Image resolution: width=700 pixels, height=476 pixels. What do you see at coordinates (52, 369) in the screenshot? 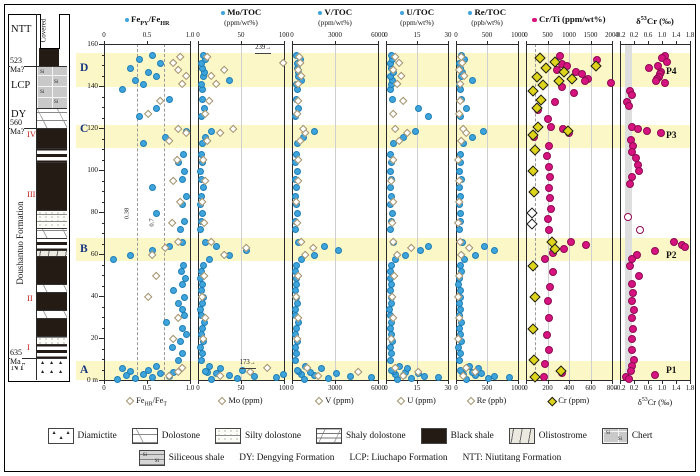
I see `lith-block-diamictite: ▲ ▲ ▲ ▲ ▲ ▲` at bounding box center [52, 369].